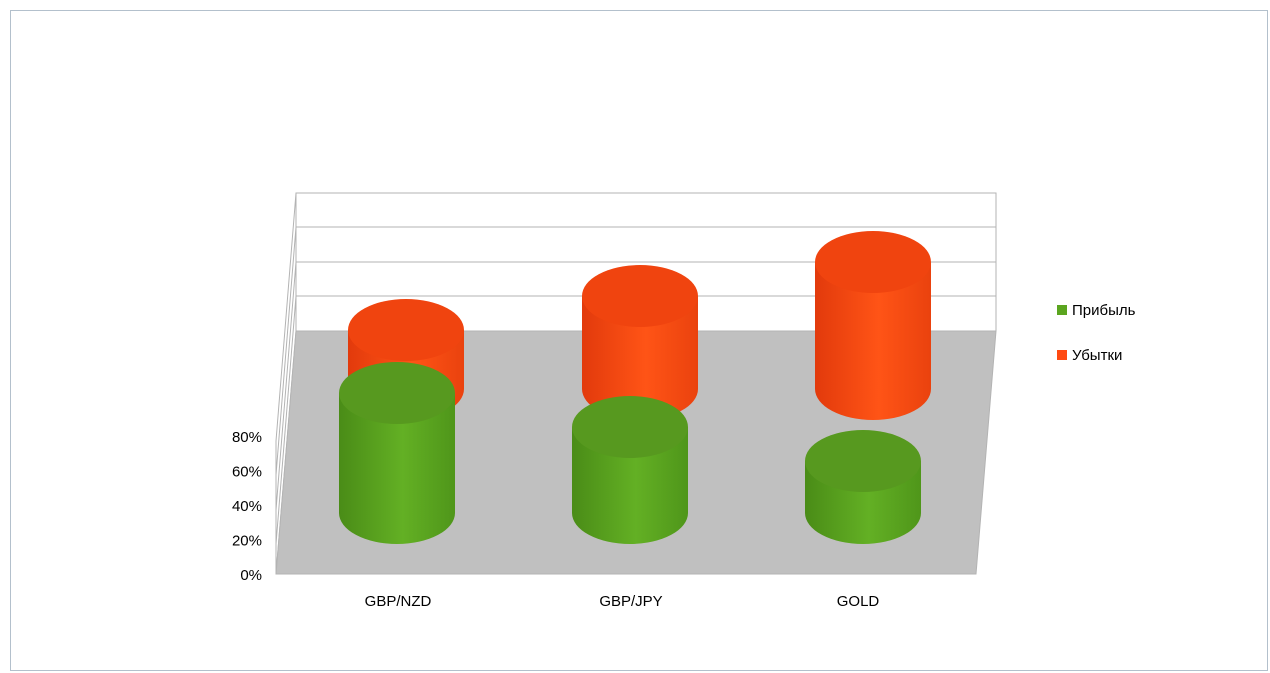 The image size is (1270, 673). What do you see at coordinates (630, 427) in the screenshot?
I see `bar-Прибыль-1-top` at bounding box center [630, 427].